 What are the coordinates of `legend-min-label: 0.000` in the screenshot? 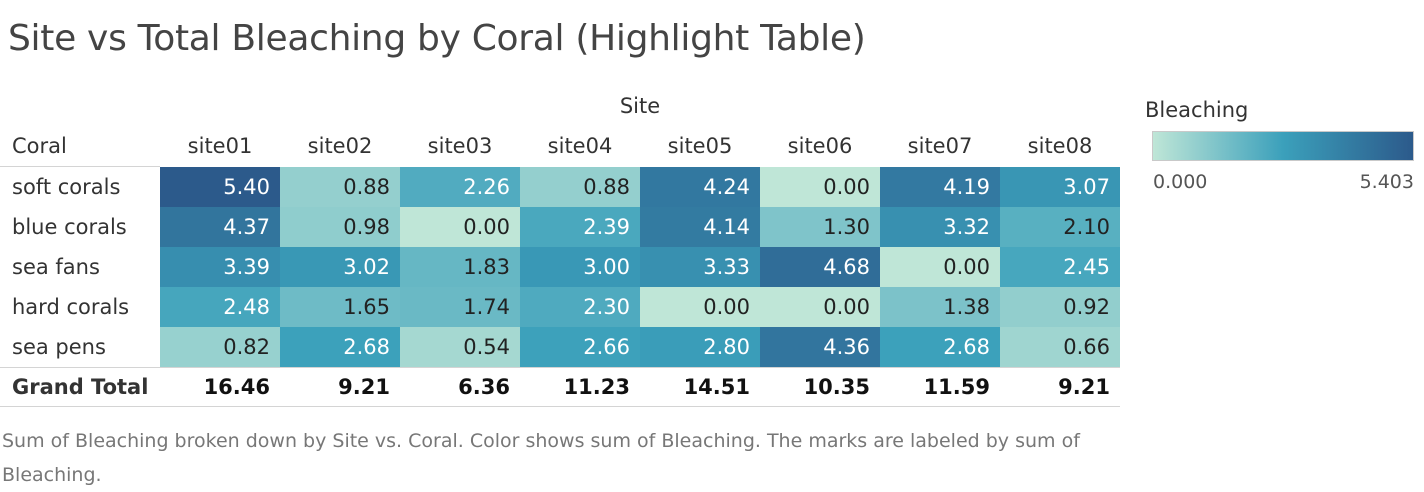 It's located at (1180, 182).